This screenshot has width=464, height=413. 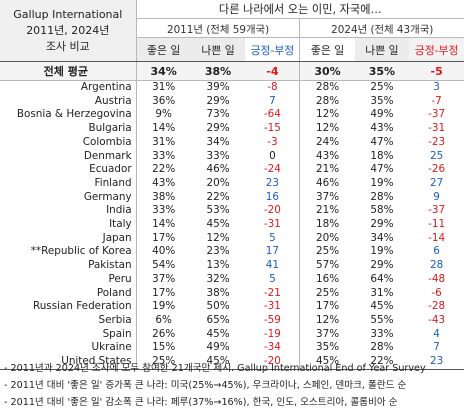 What do you see at coordinates (68, 170) in the screenshot?
I see `country-name: Ecuador` at bounding box center [68, 170].